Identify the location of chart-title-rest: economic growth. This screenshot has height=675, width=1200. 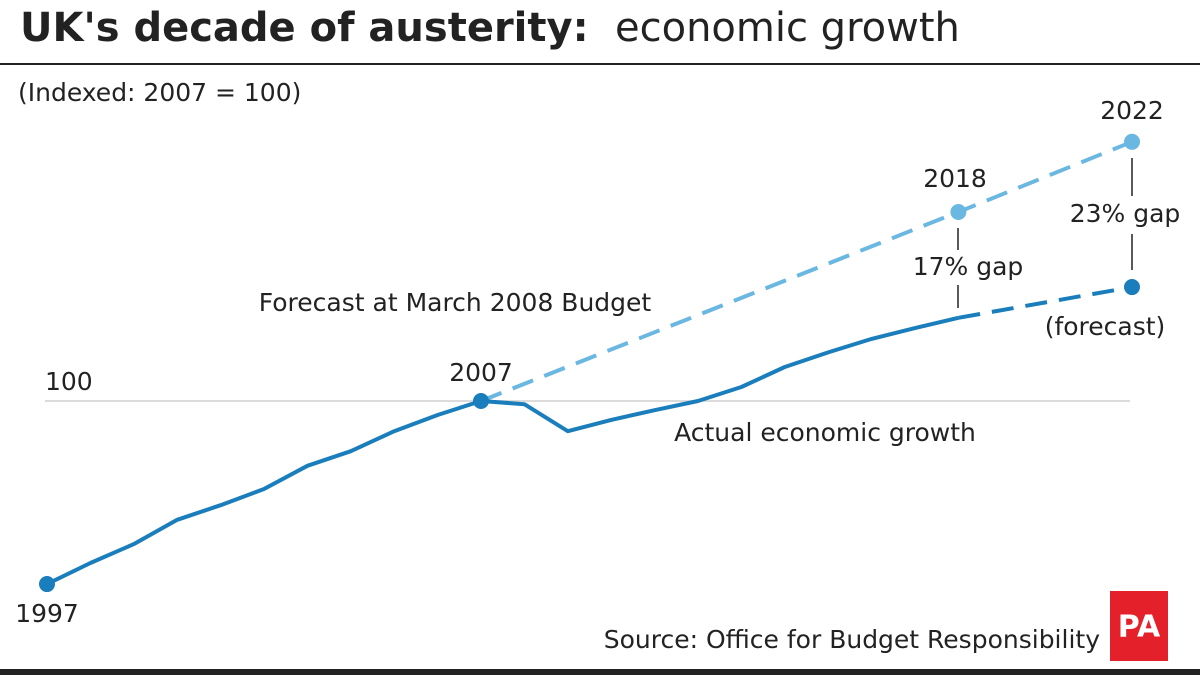
(787, 28).